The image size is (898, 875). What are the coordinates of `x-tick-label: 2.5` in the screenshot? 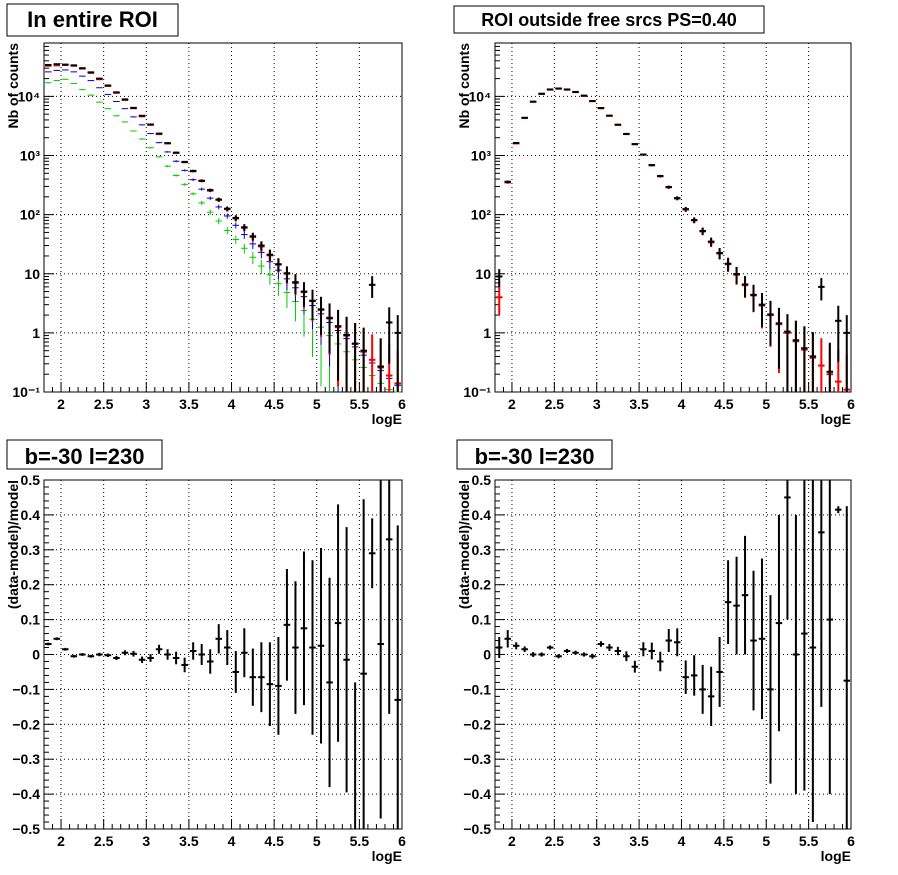 It's located at (555, 404).